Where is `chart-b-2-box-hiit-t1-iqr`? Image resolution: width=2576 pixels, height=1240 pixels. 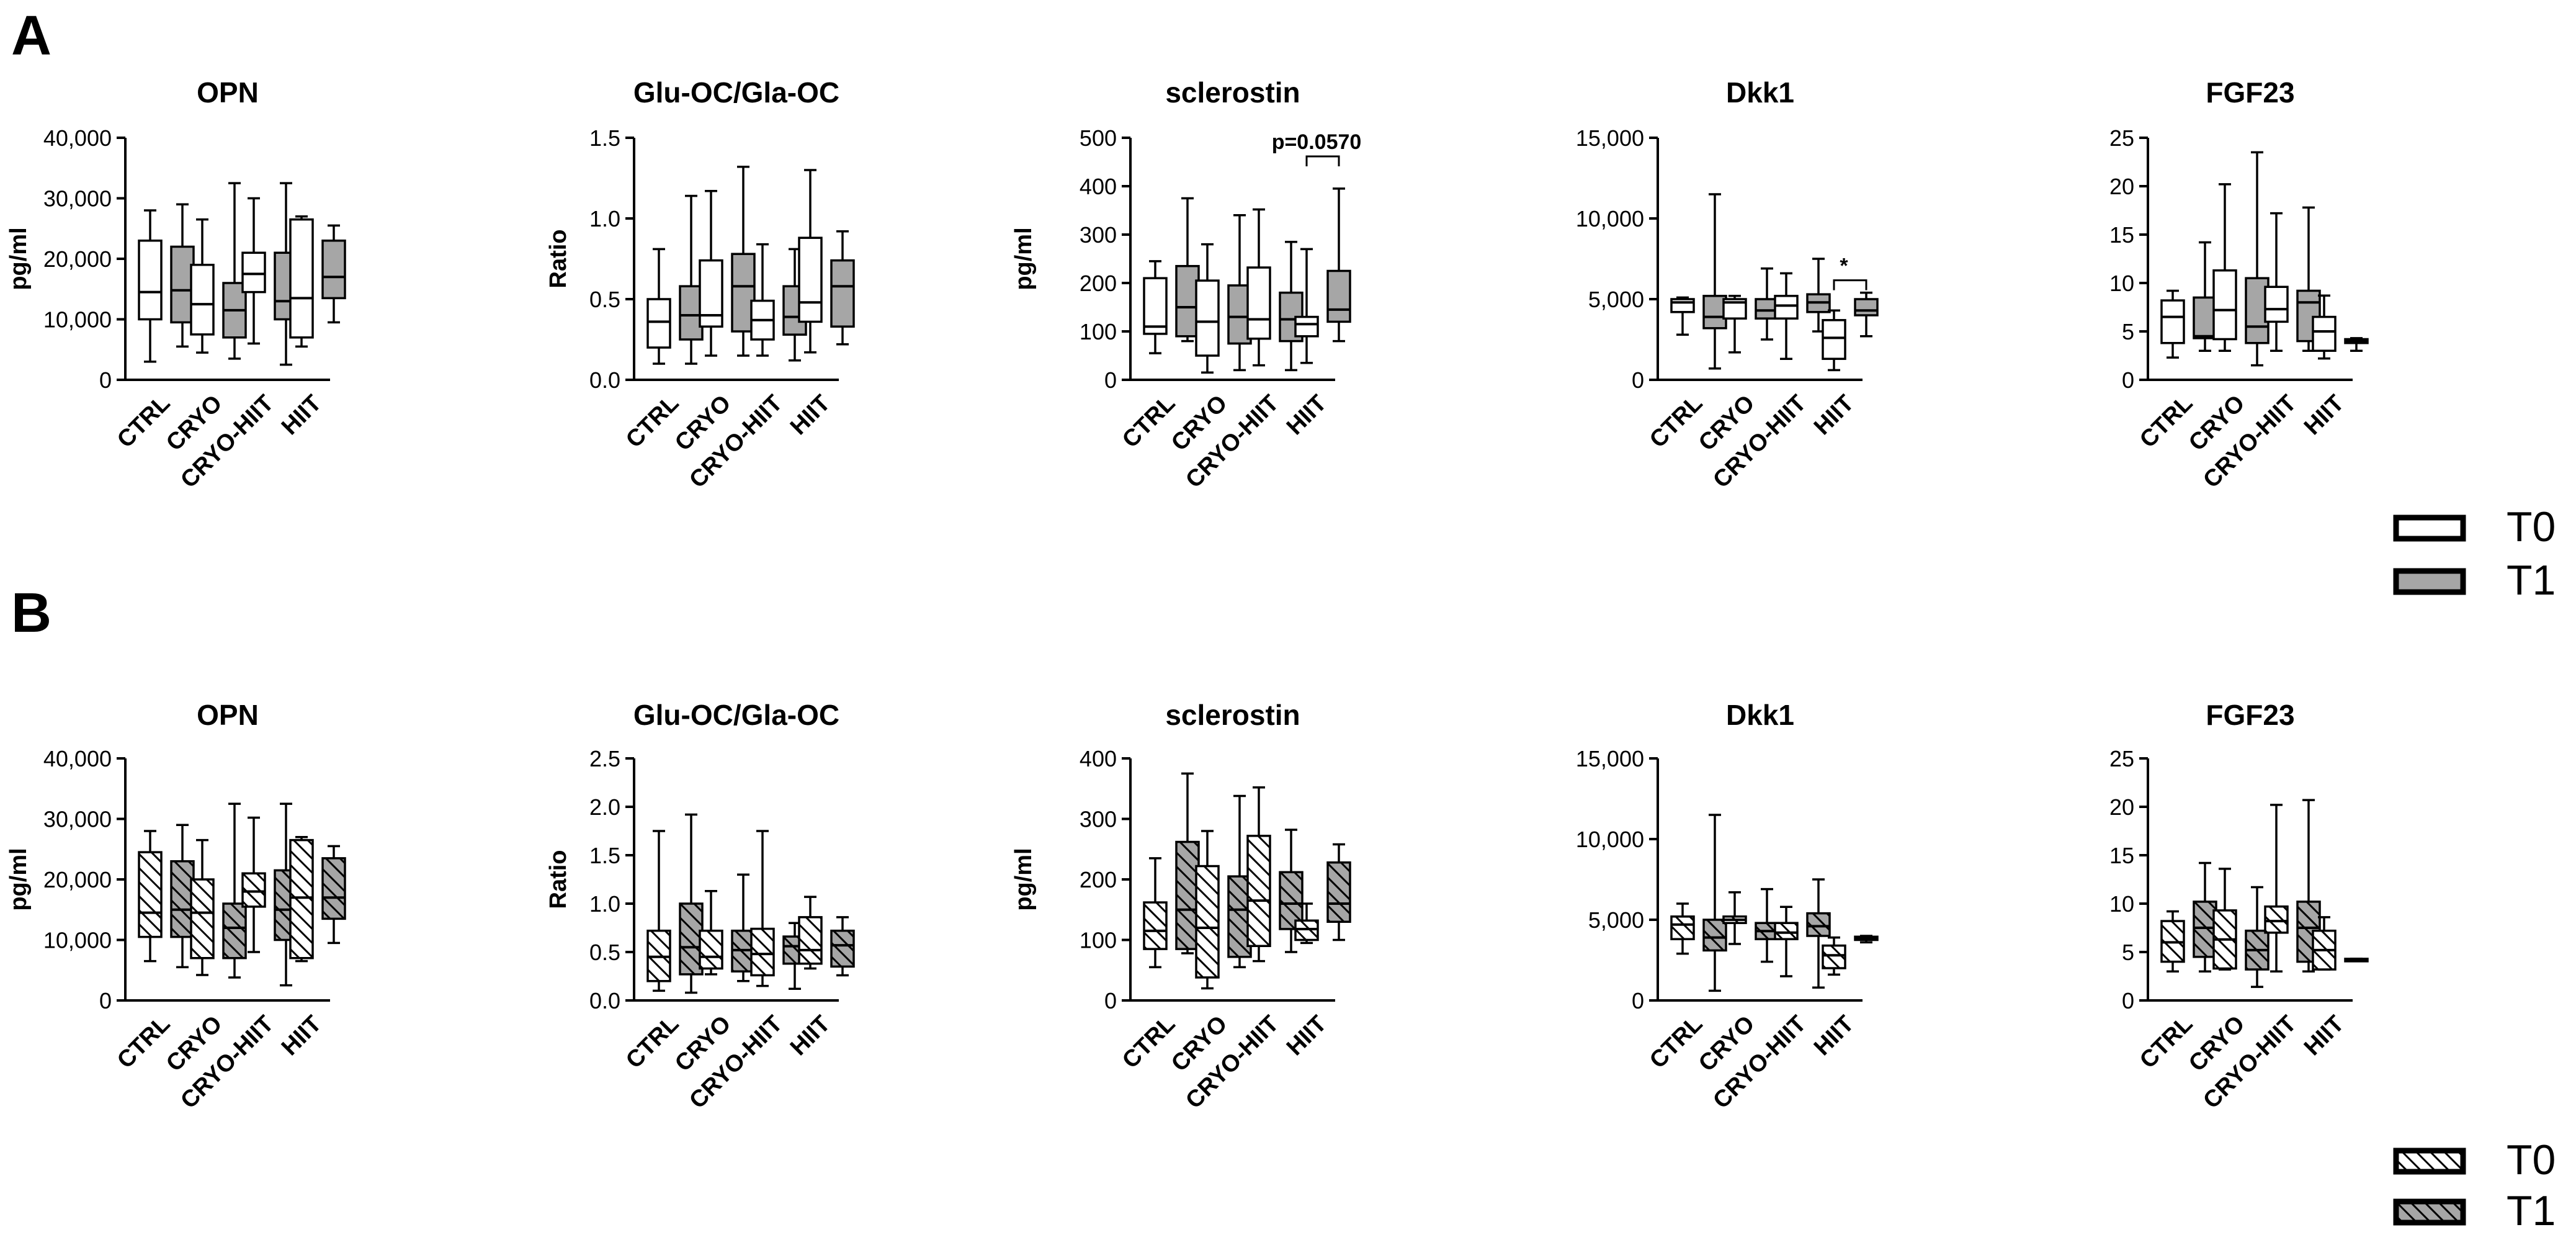
chart-b-2-box-hiit-t1-iqr is located at coordinates (842, 948).